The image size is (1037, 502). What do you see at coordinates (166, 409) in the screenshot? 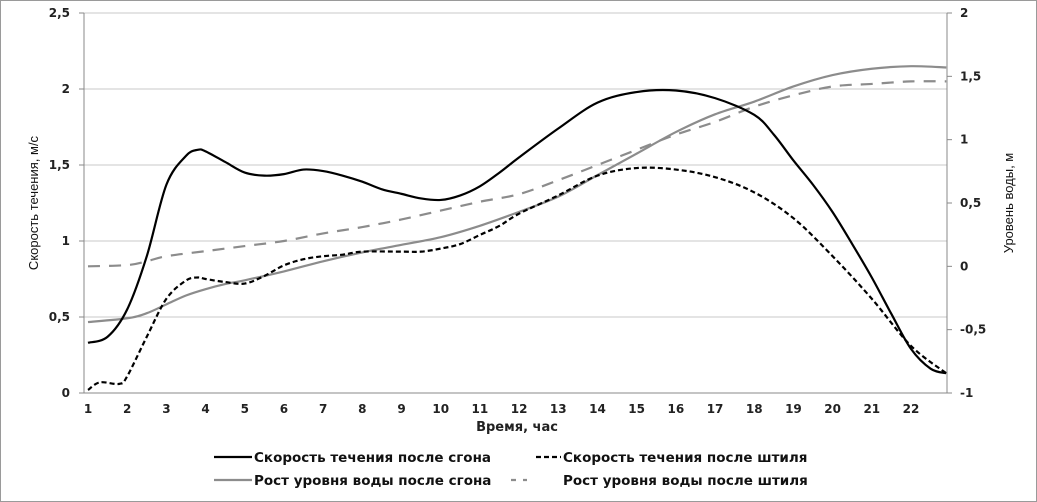
I see `x-tick-label: 3` at bounding box center [166, 409].